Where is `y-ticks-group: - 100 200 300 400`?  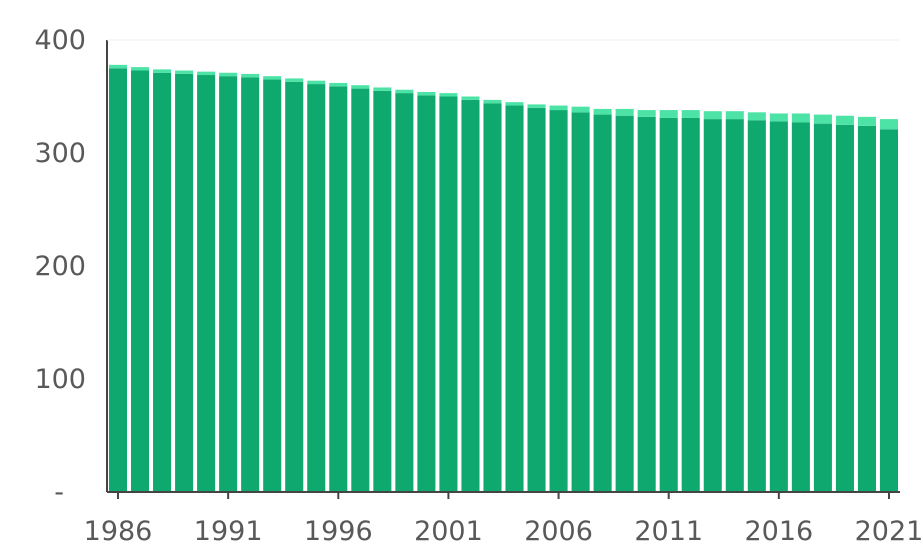 y-ticks-group: - 100 200 300 400 is located at coordinates (60, 266).